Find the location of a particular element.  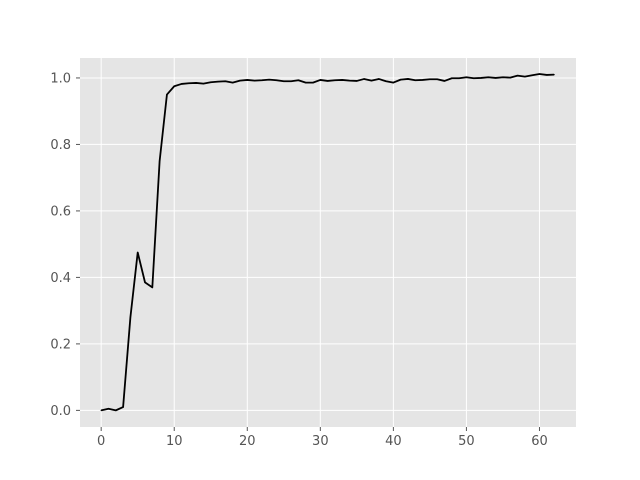

x-tick-label: 60 is located at coordinates (539, 441).